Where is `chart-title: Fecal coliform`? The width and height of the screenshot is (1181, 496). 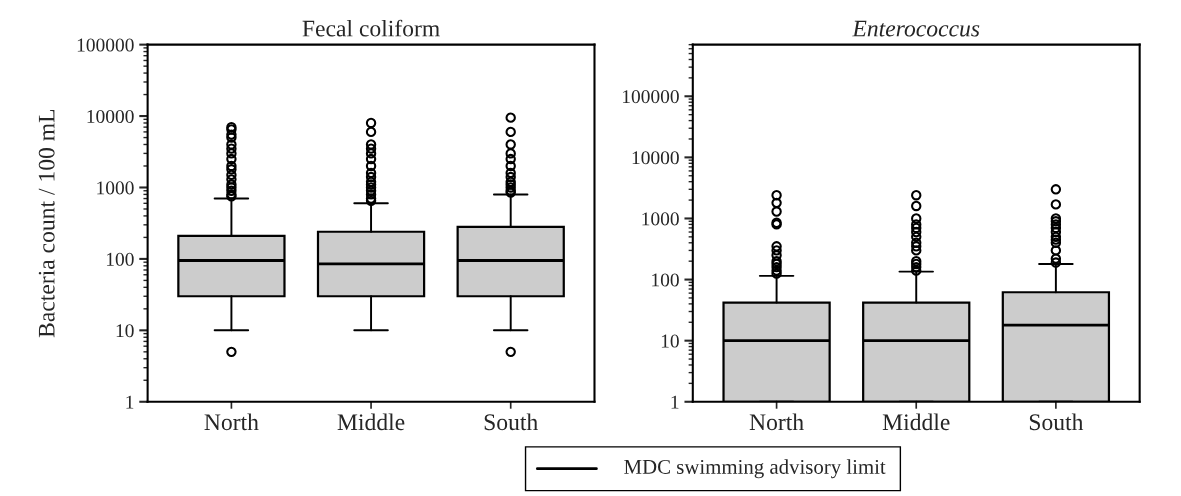 chart-title: Fecal coliform is located at coordinates (371, 28).